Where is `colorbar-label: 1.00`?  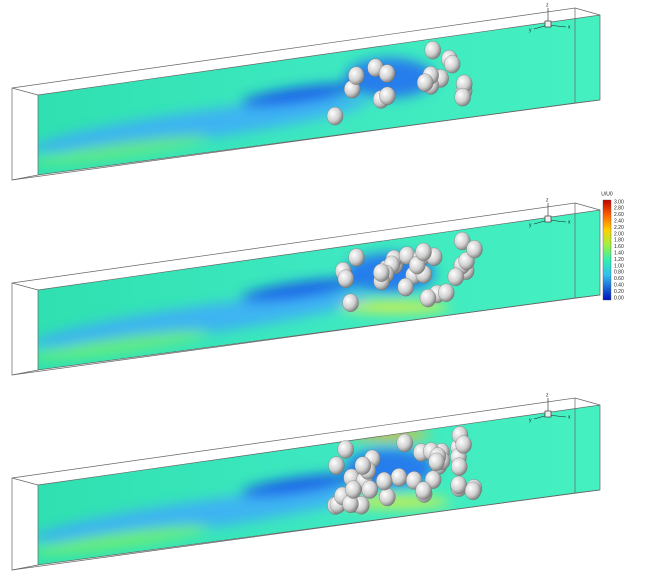 colorbar-label: 1.00 is located at coordinates (619, 266).